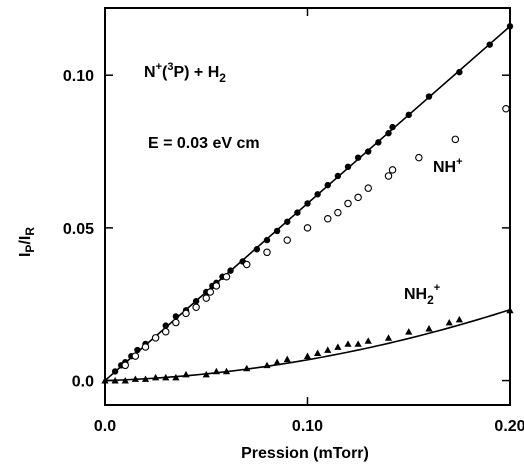  I want to click on y-tick-label: 0.0, so click(83, 382).